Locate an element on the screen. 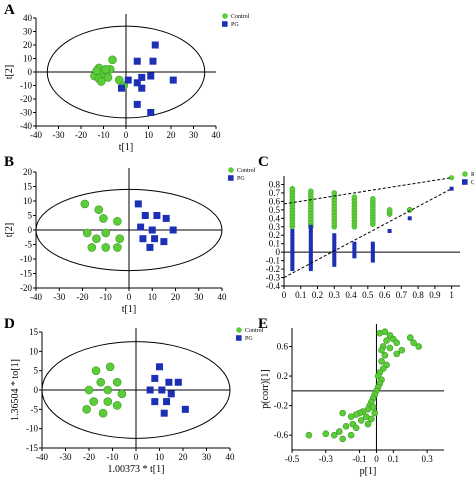 This screenshot has height=478, width=474. x-tick-label: -30 is located at coordinates (66, 457).